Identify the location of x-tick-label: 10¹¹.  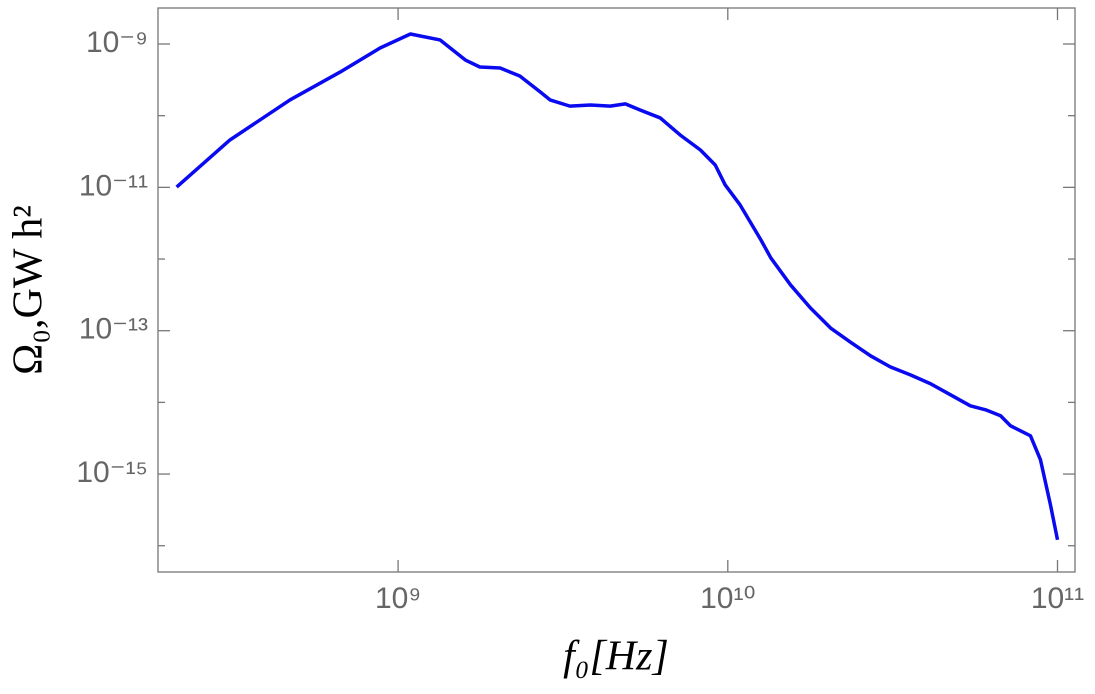
(1057, 598).